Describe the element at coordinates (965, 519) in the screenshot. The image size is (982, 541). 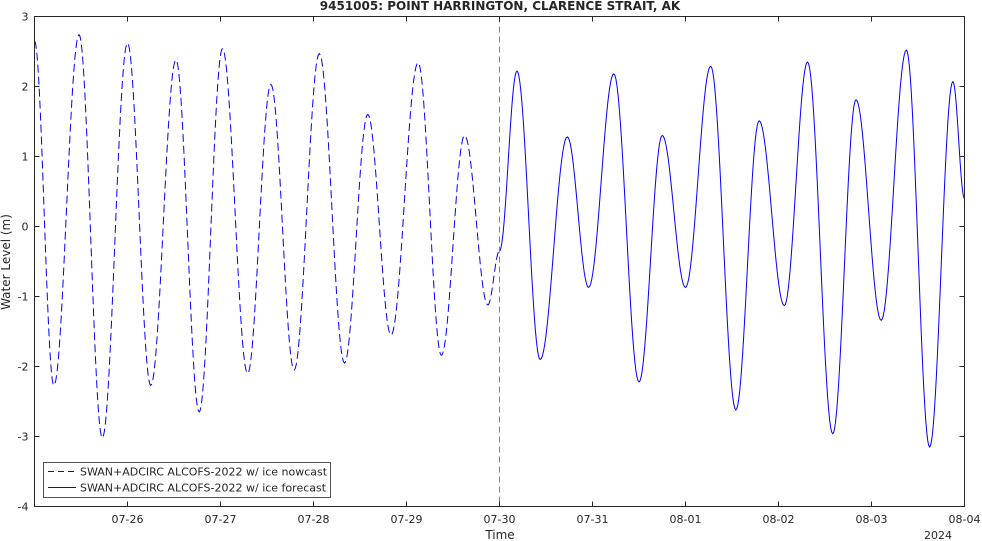
I see `x-tick-label: 08-04` at that location.